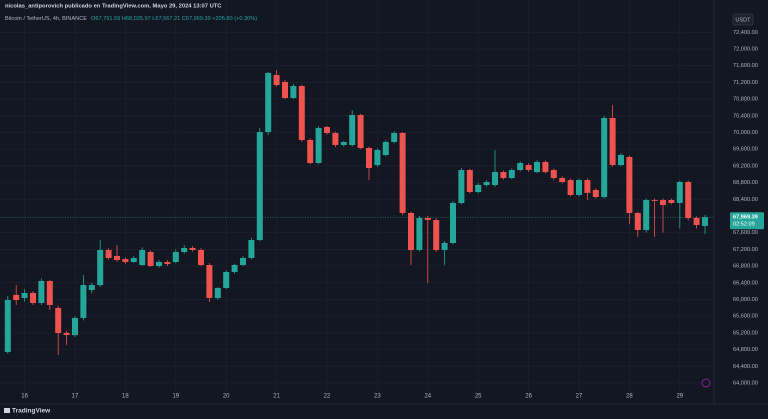 Image resolution: width=768 pixels, height=419 pixels. I want to click on last-price-box, so click(747, 221).